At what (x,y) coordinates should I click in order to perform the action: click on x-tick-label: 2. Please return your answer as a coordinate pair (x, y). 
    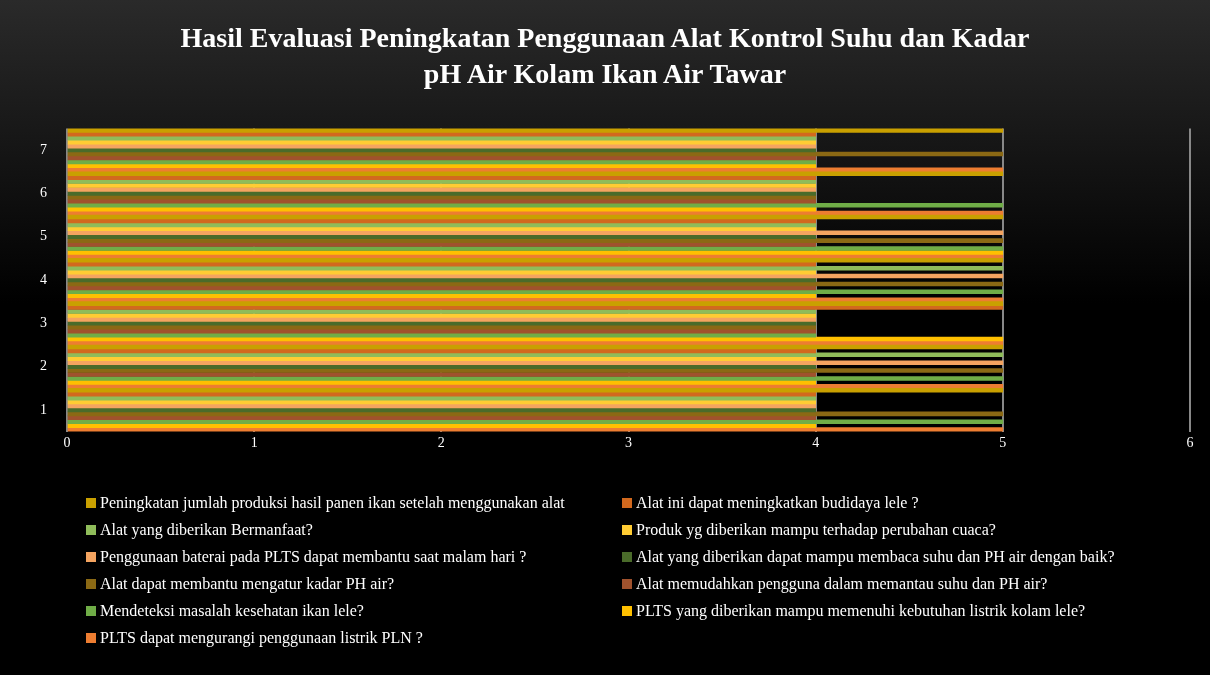
    Looking at the image, I should click on (441, 442).